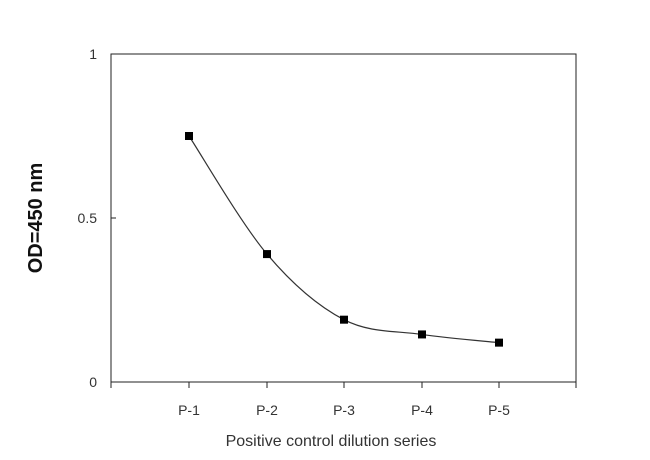 Image resolution: width=650 pixels, height=460 pixels. Describe the element at coordinates (189, 410) in the screenshot. I see `x-tick-label: P-1` at that location.